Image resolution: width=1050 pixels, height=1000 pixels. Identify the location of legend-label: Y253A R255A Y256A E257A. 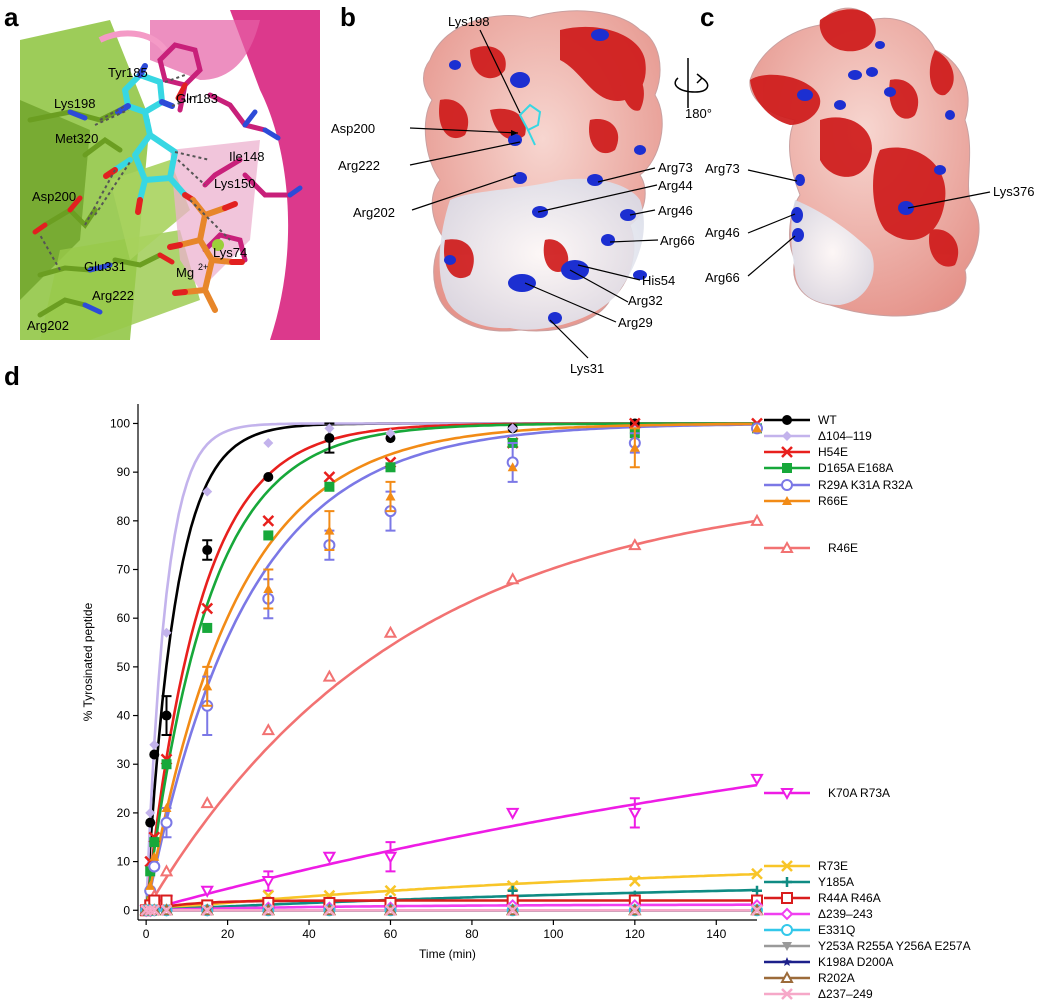
(894, 946).